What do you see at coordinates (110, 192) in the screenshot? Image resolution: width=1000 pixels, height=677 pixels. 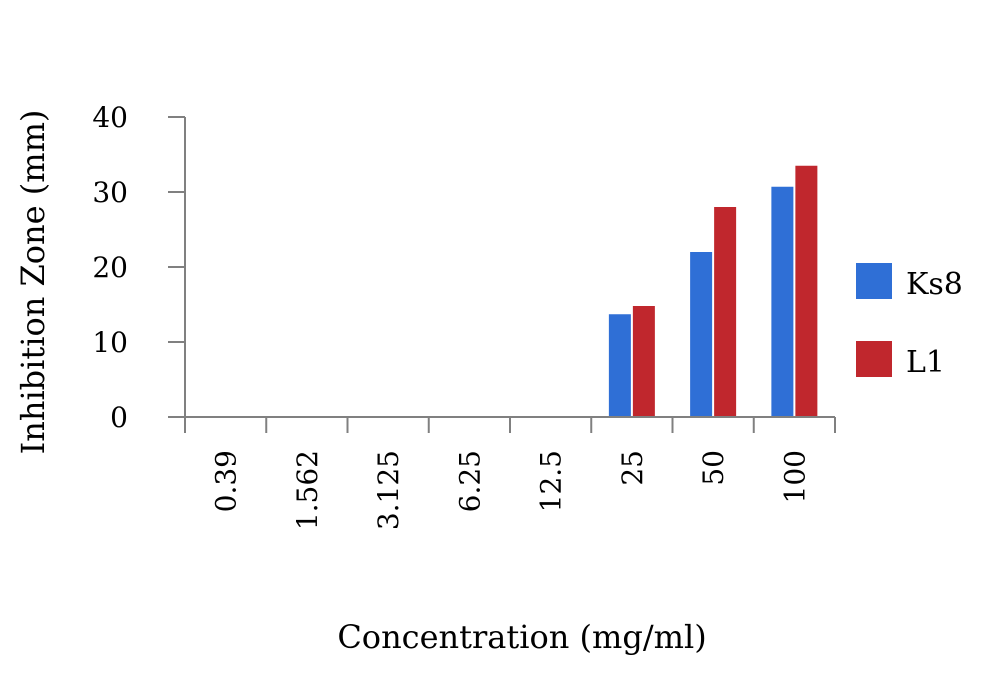 I see `y-tick-label: 30` at bounding box center [110, 192].